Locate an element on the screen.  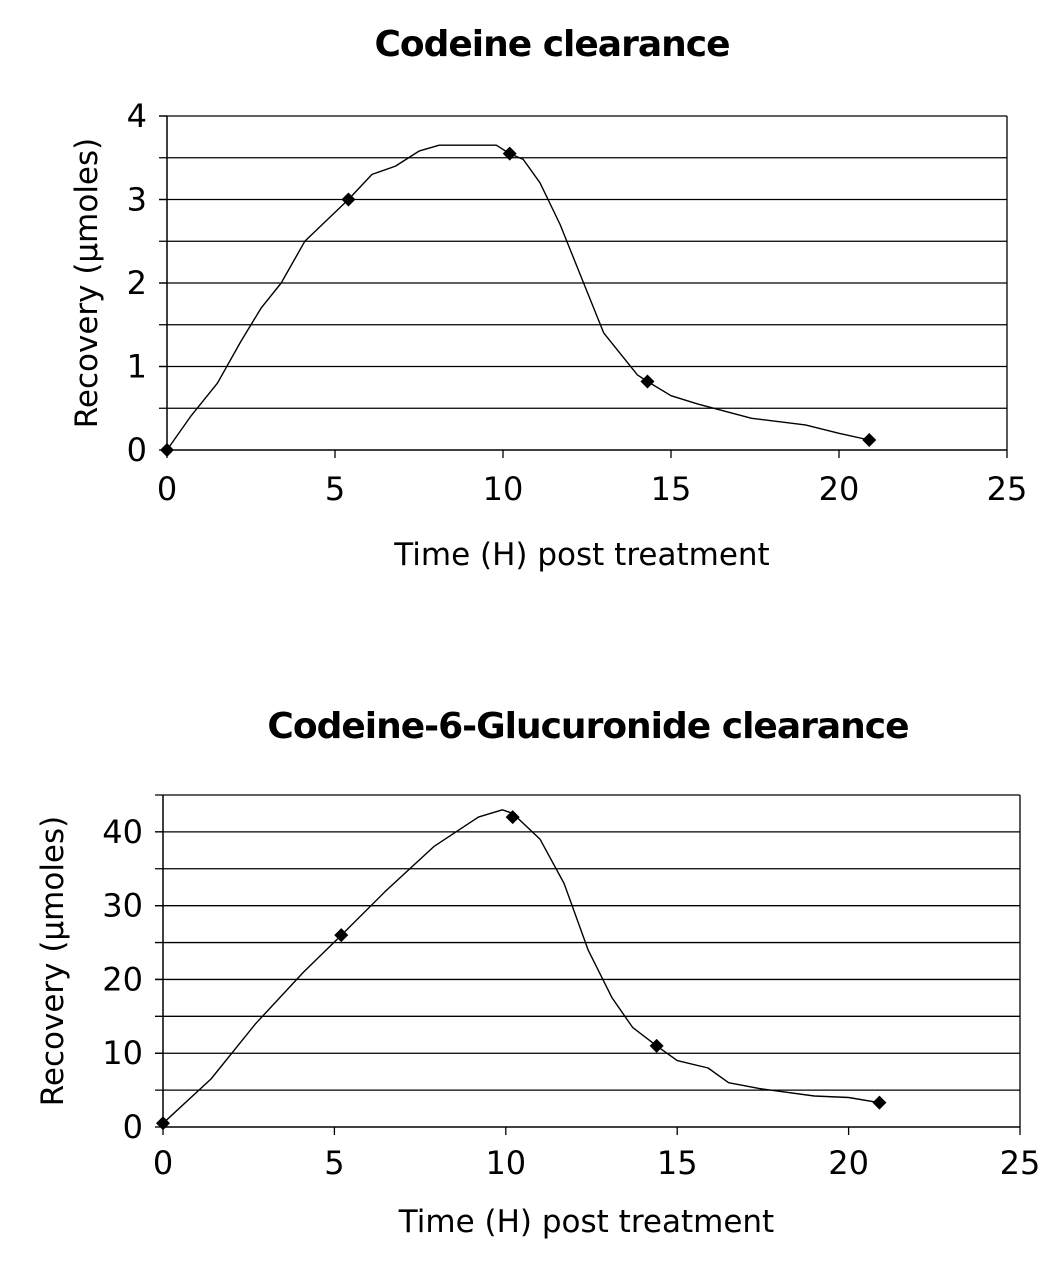
y-tick-label: 4 is located at coordinates (137, 116).